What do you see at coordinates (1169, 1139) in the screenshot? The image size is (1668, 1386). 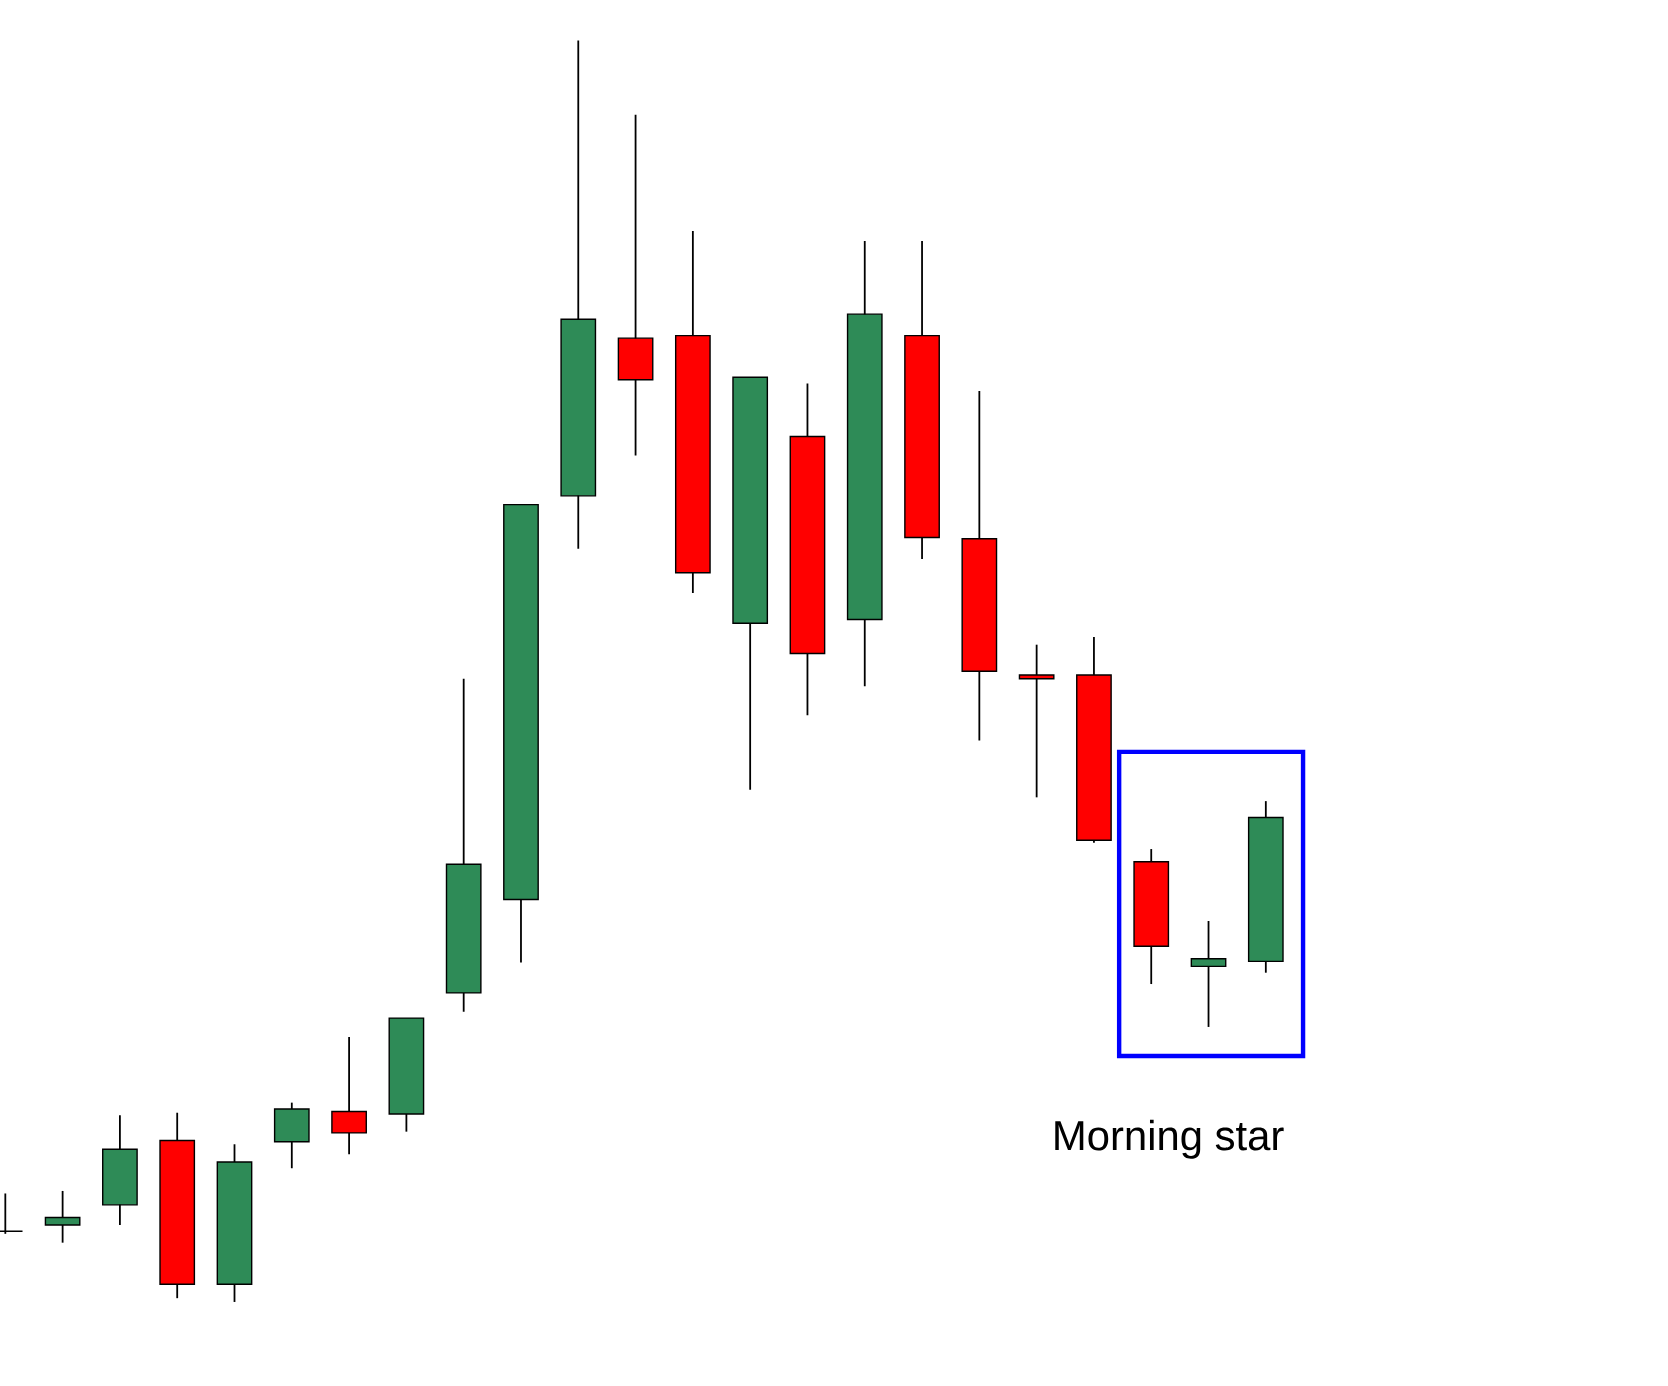 I see `annotation: Morning star` at bounding box center [1169, 1139].